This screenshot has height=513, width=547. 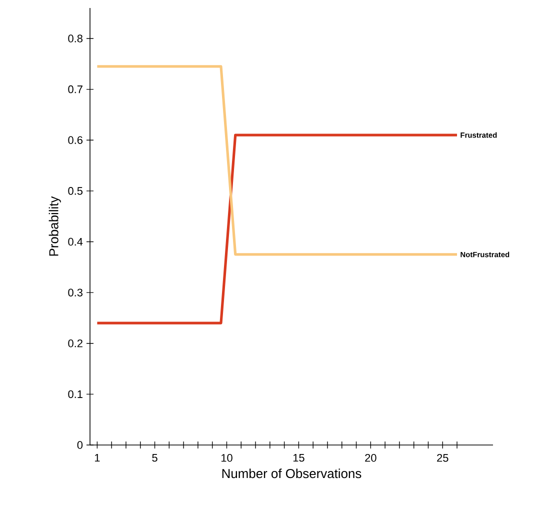 What do you see at coordinates (370, 458) in the screenshot?
I see `x-tick-label: 20` at bounding box center [370, 458].